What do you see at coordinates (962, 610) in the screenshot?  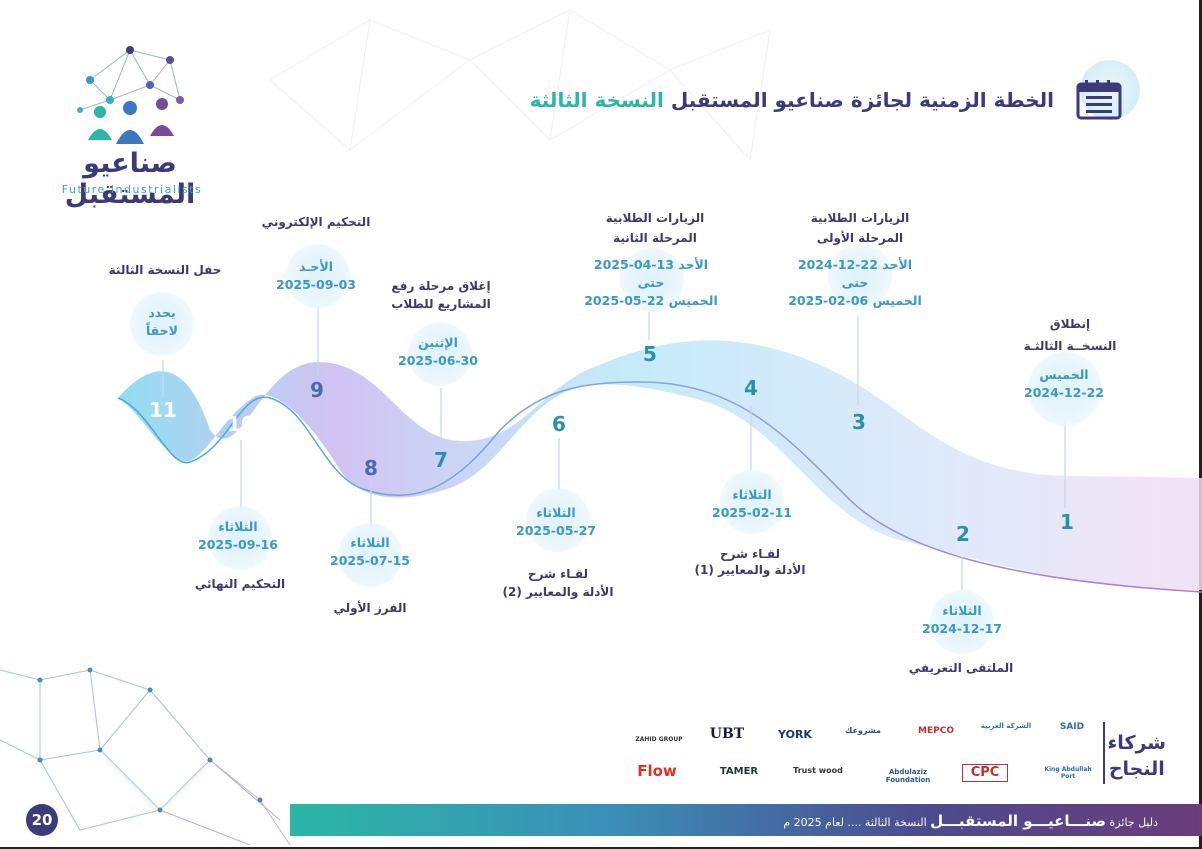 I see `milestone-2-day: الثلاثاء` at bounding box center [962, 610].